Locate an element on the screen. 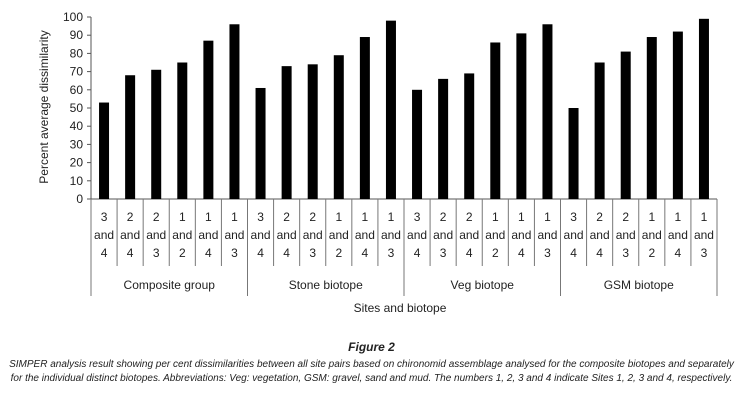  y-tick-label: 0 is located at coordinates (79, 199).